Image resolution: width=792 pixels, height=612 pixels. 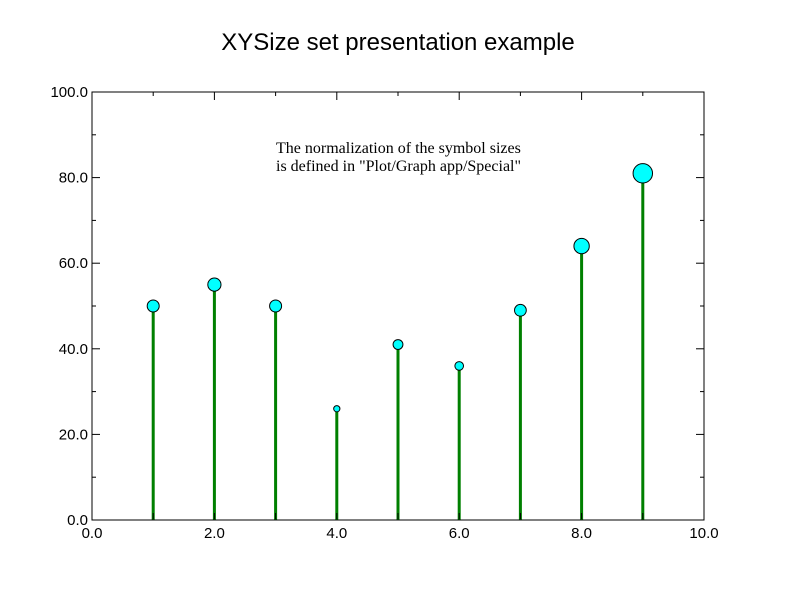 I want to click on y-tick-label: 40.0, so click(x=73, y=349).